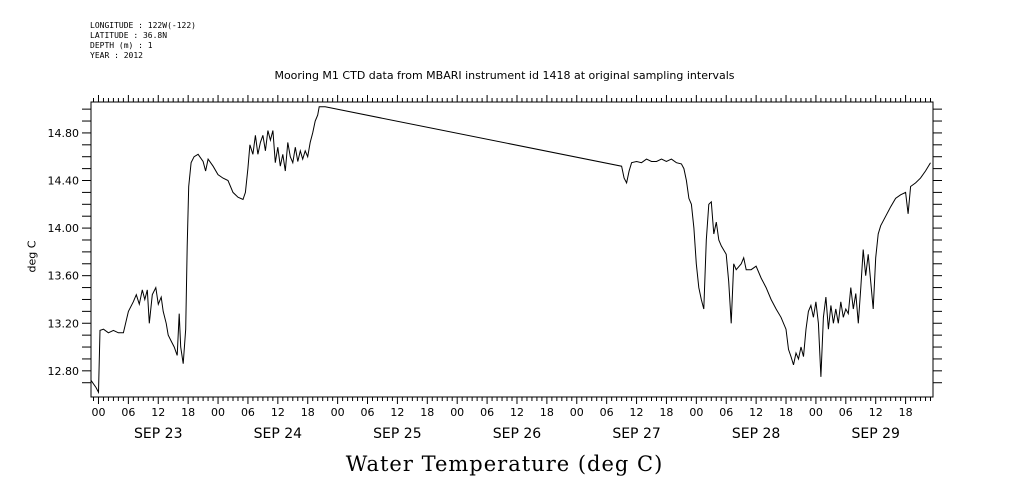 This screenshot has height=504, width=1009. Describe the element at coordinates (64, 181) in the screenshot. I see `y-tick-label: 14.40` at that location.